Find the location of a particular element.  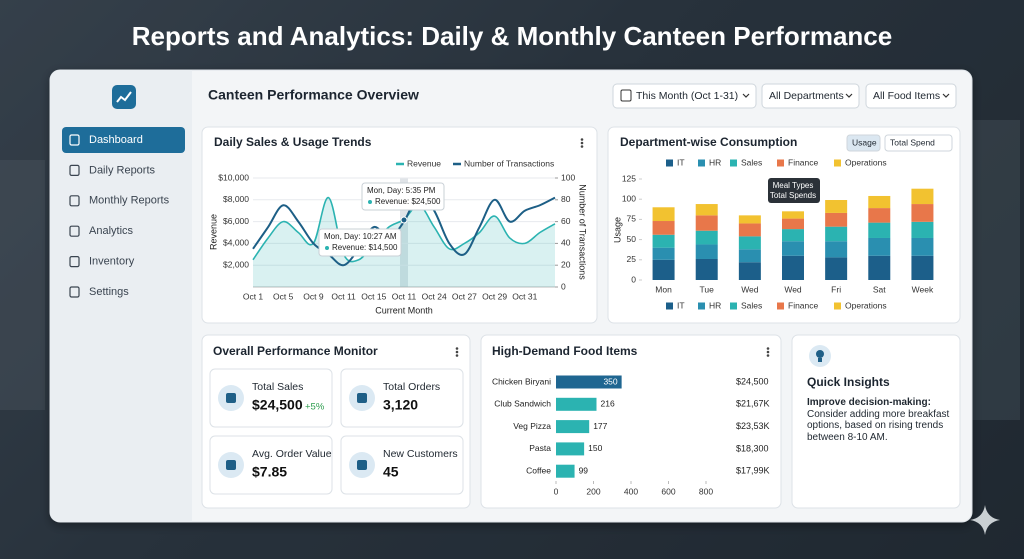

nav-item: Daily Reports is located at coordinates (122, 170).